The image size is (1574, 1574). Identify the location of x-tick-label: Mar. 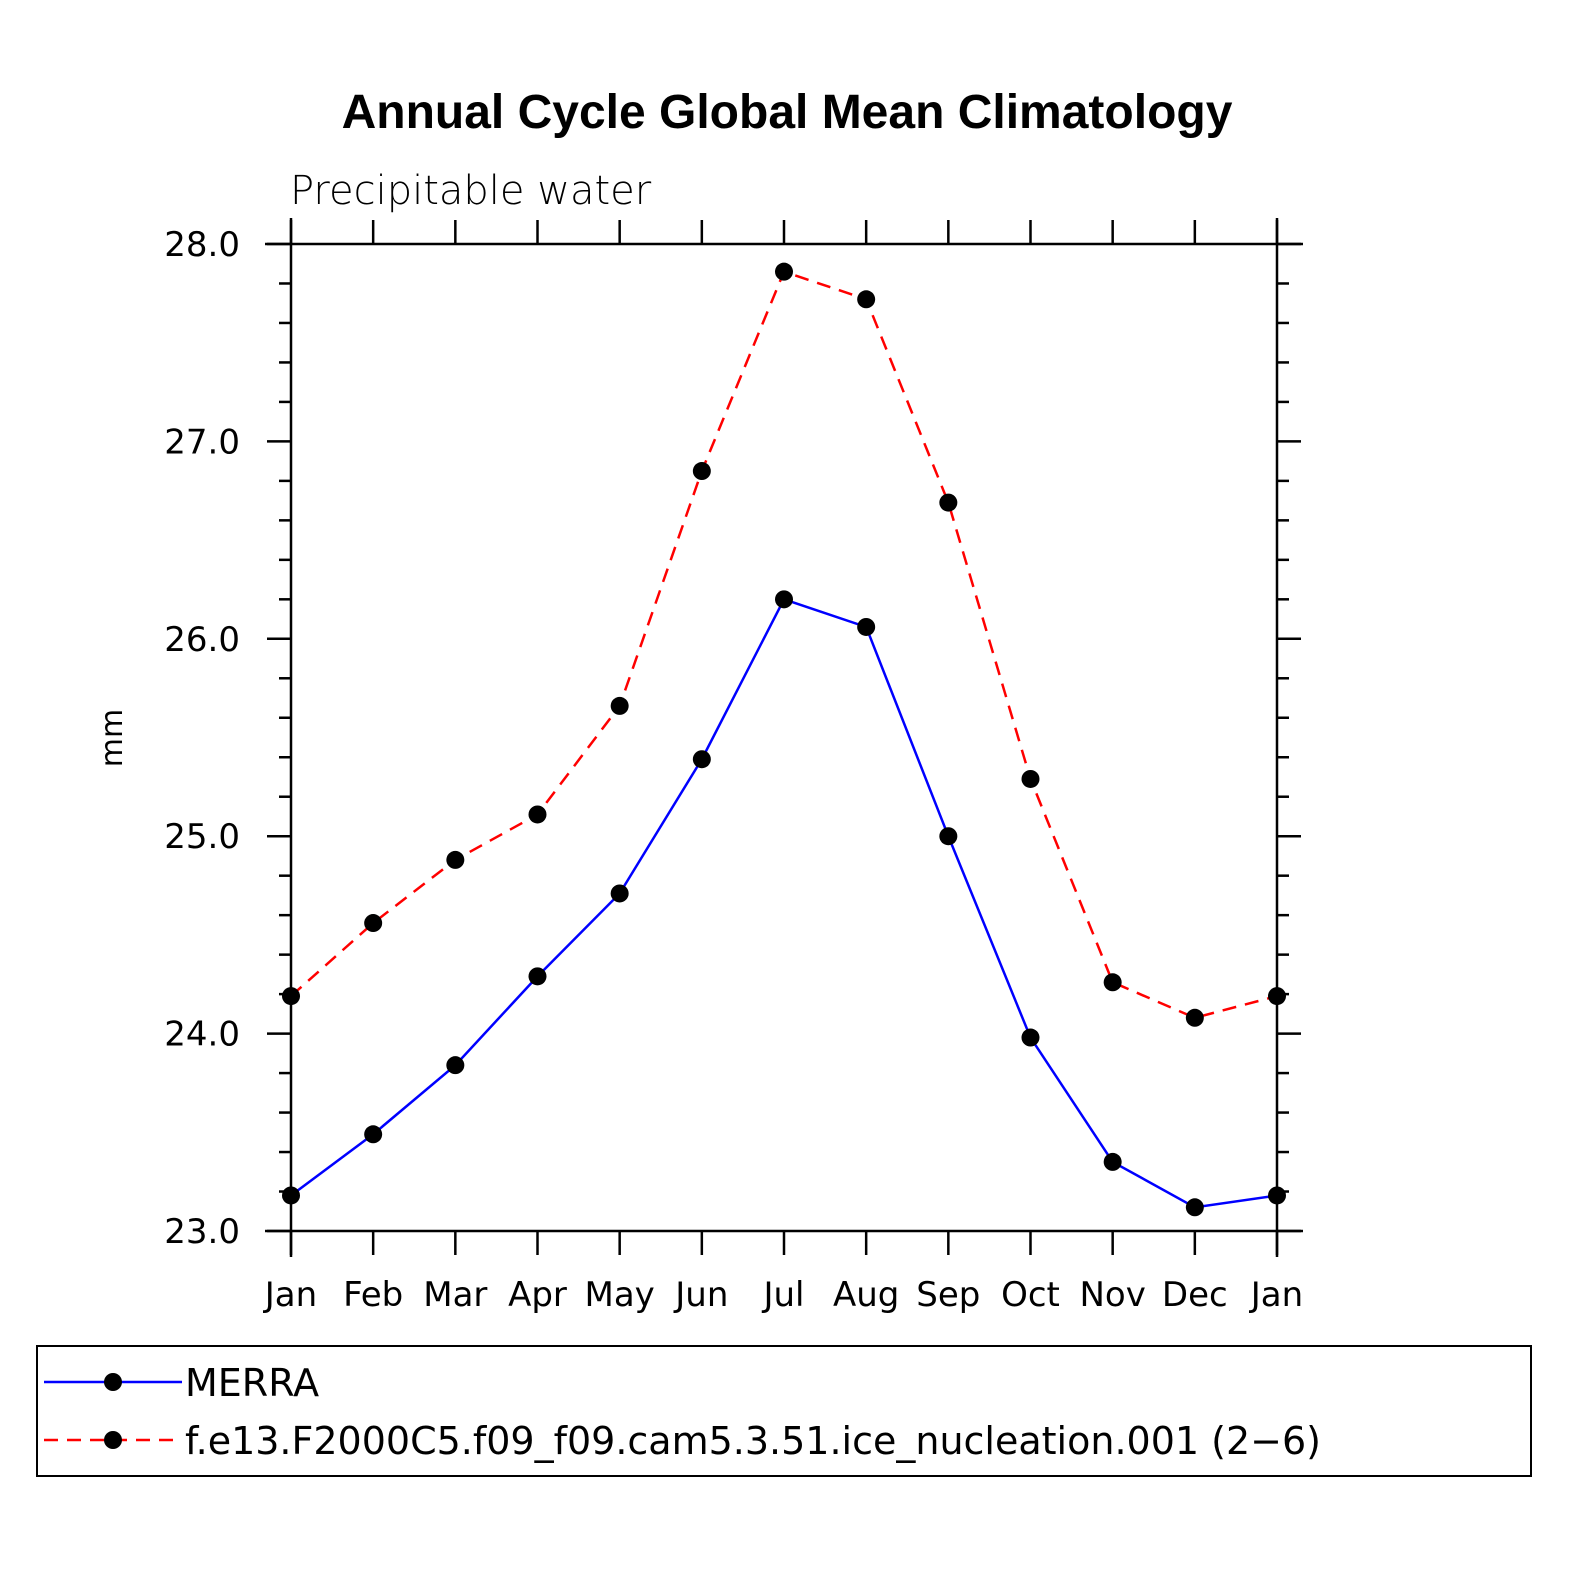
(455, 1295).